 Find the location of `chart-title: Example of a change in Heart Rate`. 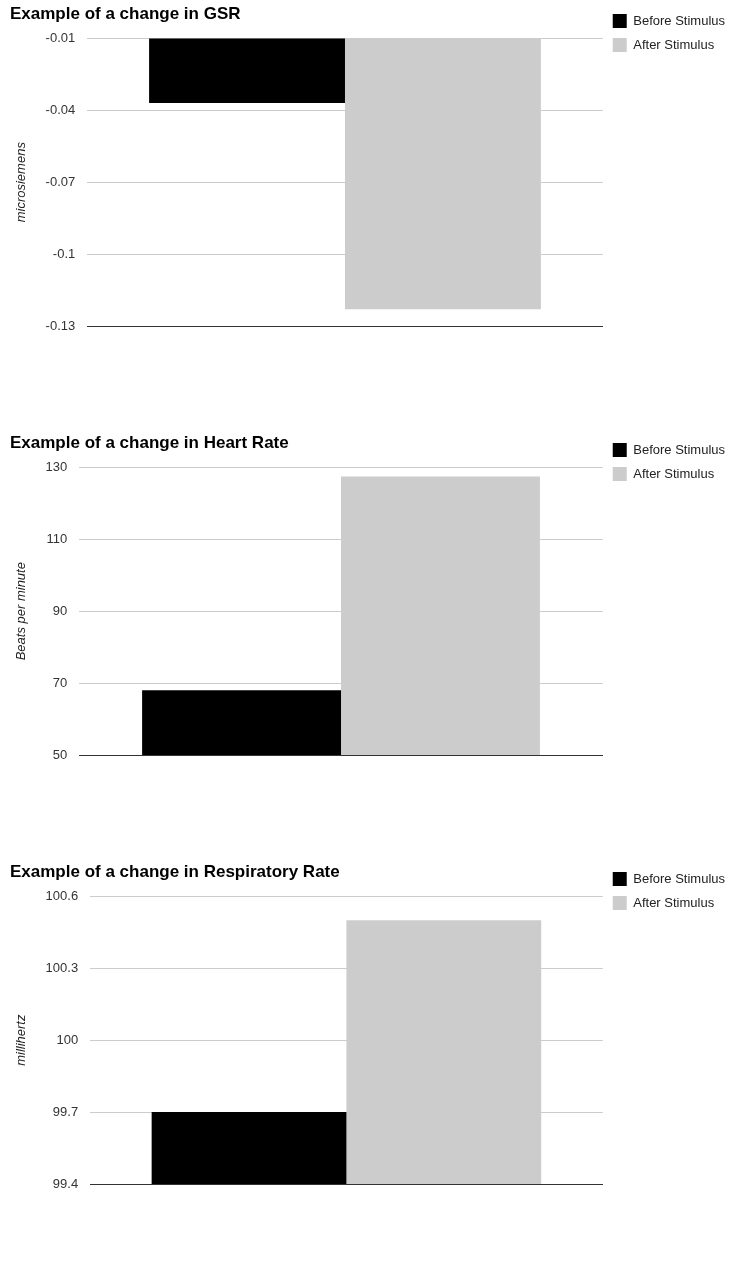

chart-title: Example of a change in Heart Rate is located at coordinates (149, 442).